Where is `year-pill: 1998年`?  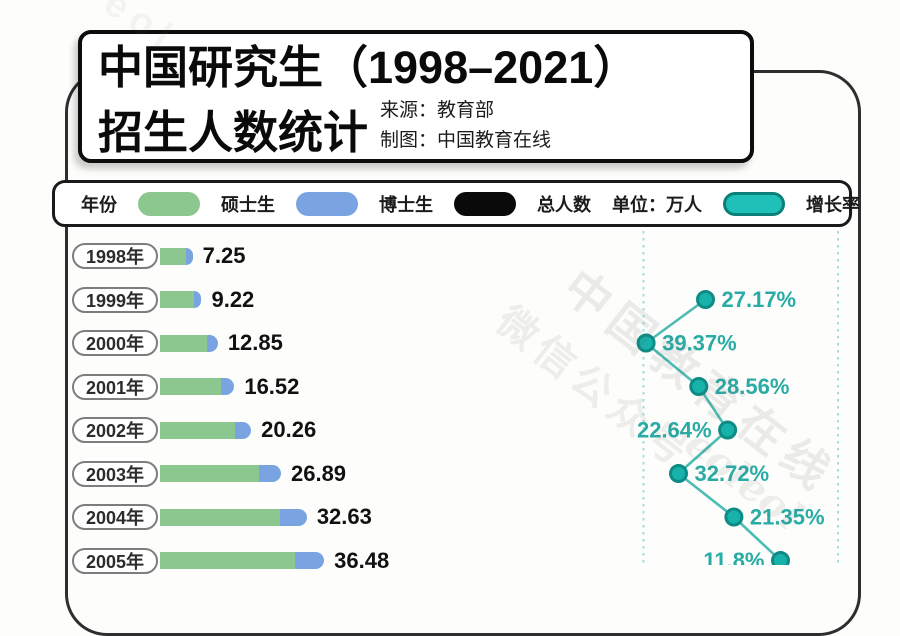 year-pill: 1998年 is located at coordinates (115, 256).